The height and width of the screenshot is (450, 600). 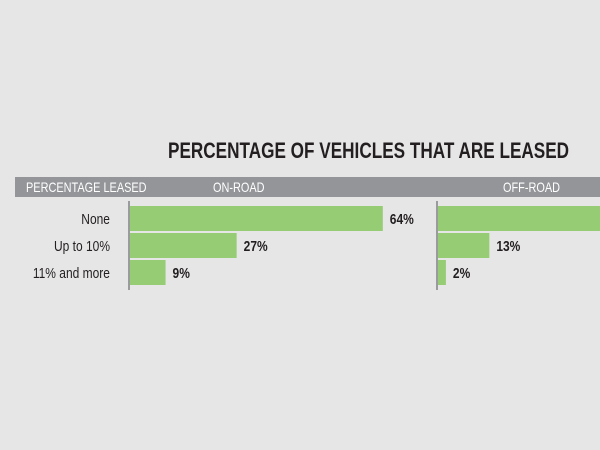 I want to click on category-label: Up to 10%, so click(x=82, y=246).